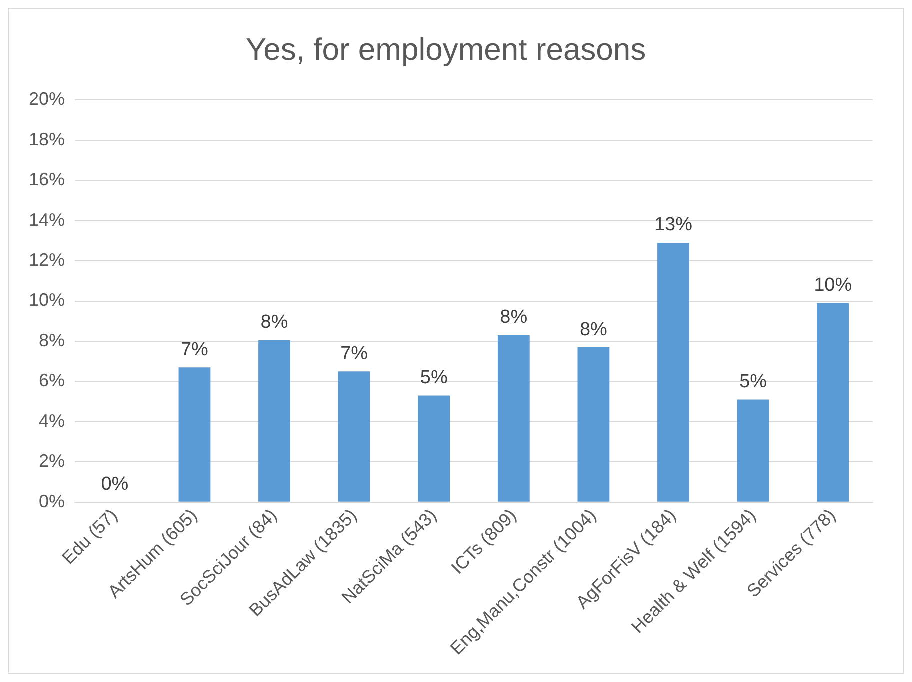  What do you see at coordinates (47, 139) in the screenshot?
I see `y-tick-label: 18%` at bounding box center [47, 139].